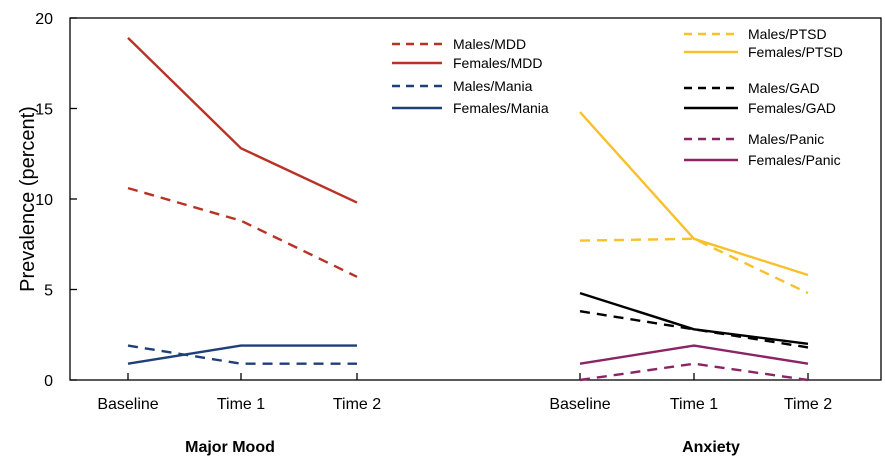  What do you see at coordinates (694, 354) in the screenshot?
I see `series-line-females-panic` at bounding box center [694, 354].